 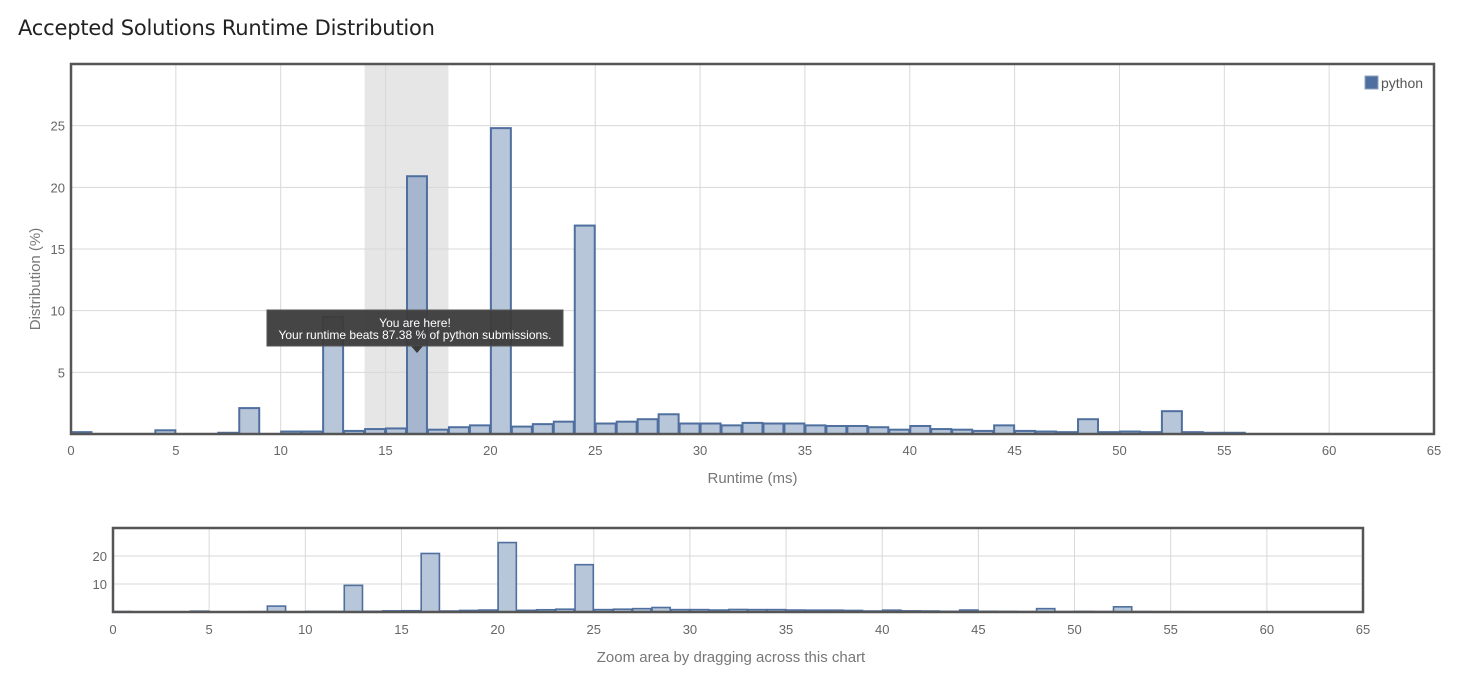 What do you see at coordinates (773, 428) in the screenshot?
I see `bar-33ms` at bounding box center [773, 428].